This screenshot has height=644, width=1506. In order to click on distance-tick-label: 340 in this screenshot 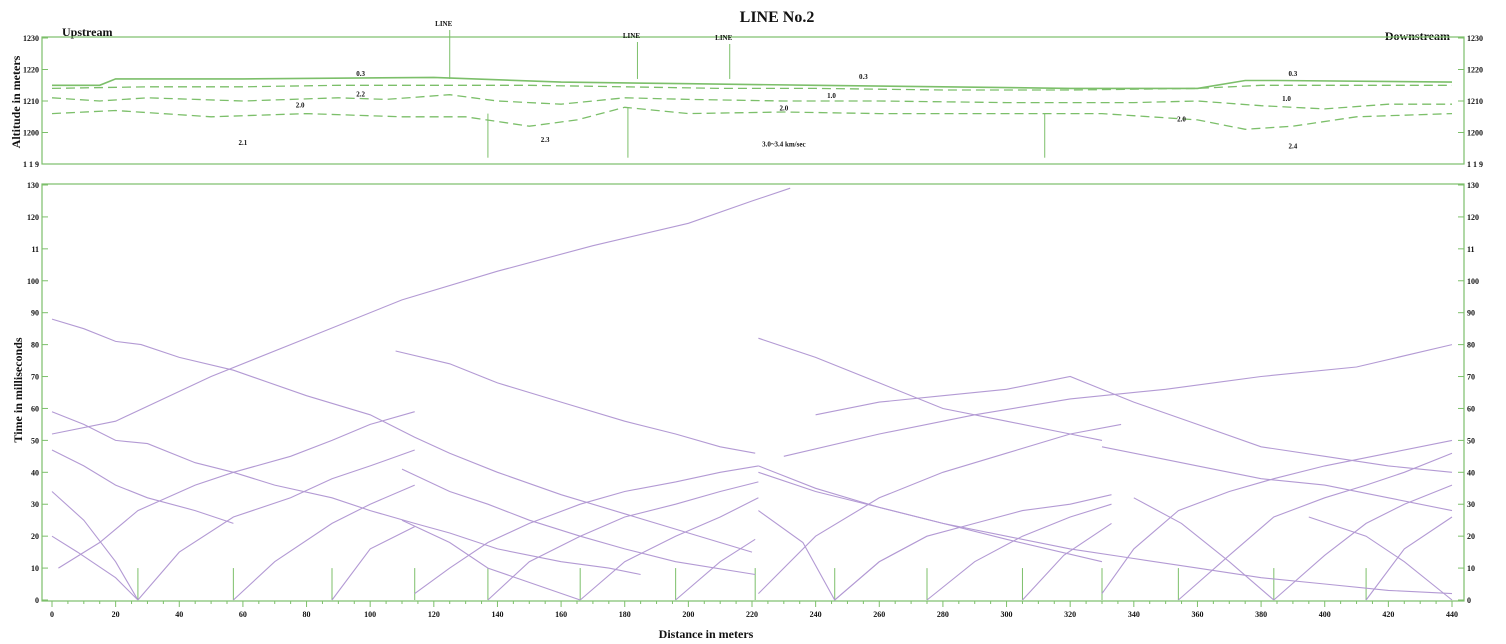, I will do `click(1134, 614)`.